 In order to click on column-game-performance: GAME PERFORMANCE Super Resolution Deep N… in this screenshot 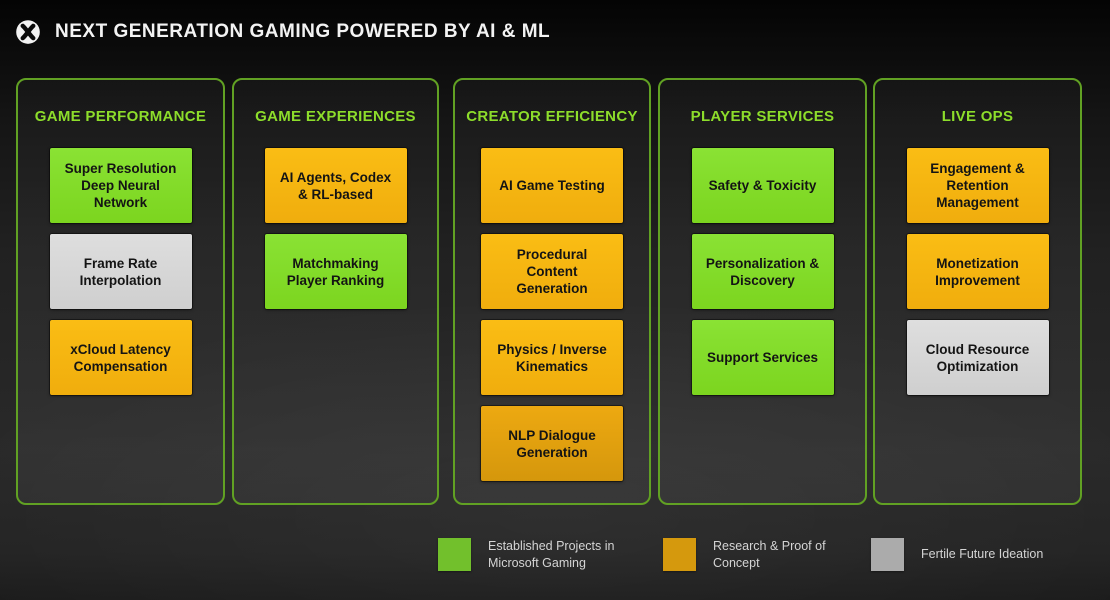, I will do `click(120, 291)`.